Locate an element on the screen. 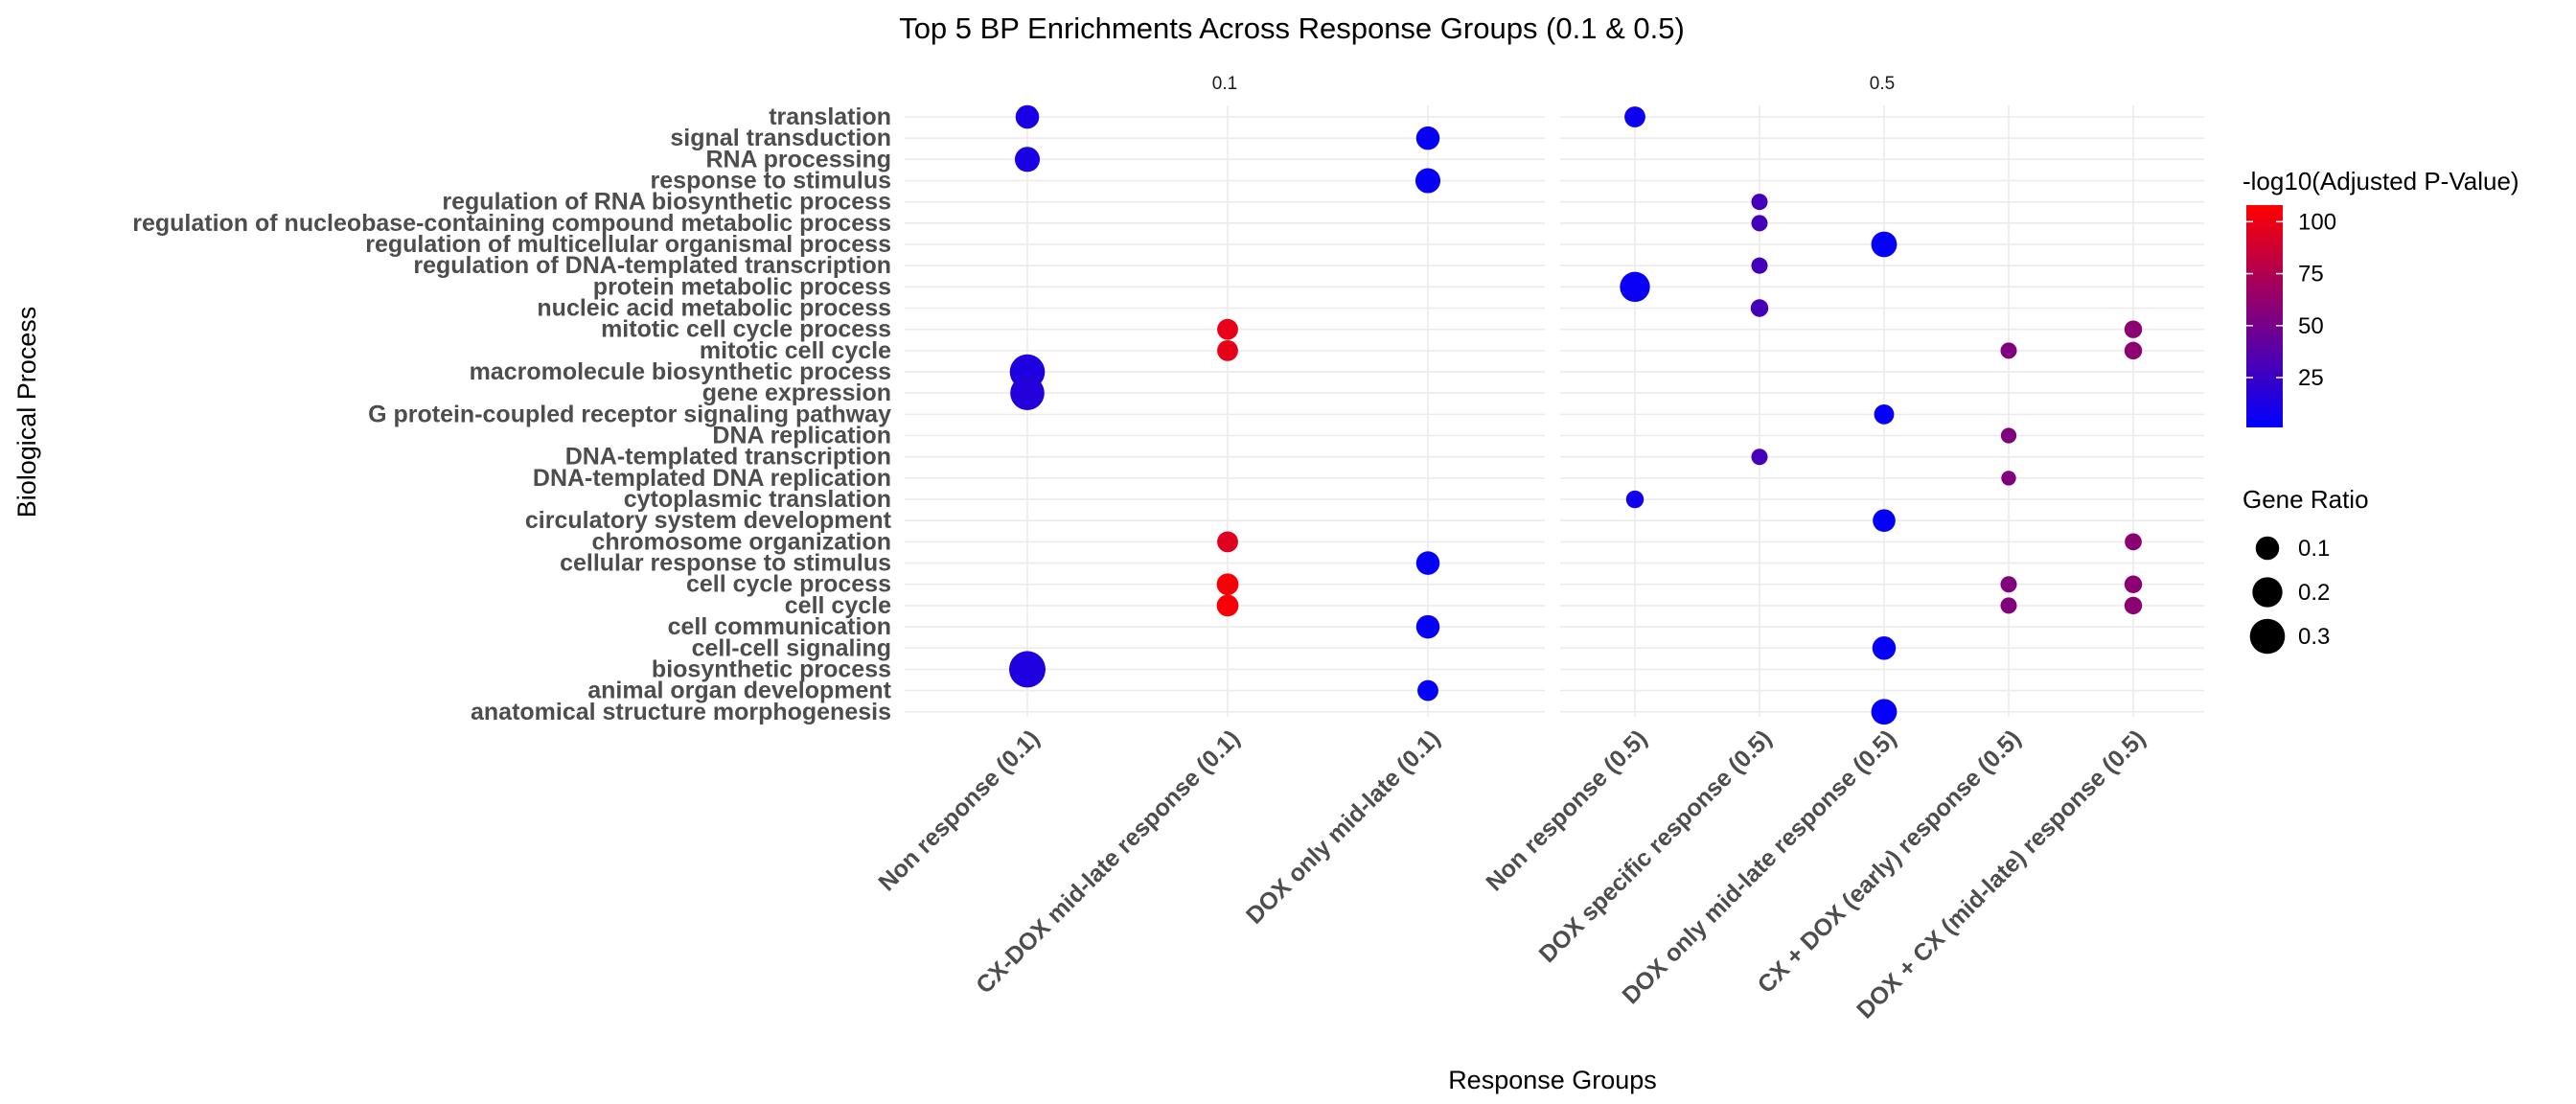  y-tick-label: DNA replication is located at coordinates (801, 436).